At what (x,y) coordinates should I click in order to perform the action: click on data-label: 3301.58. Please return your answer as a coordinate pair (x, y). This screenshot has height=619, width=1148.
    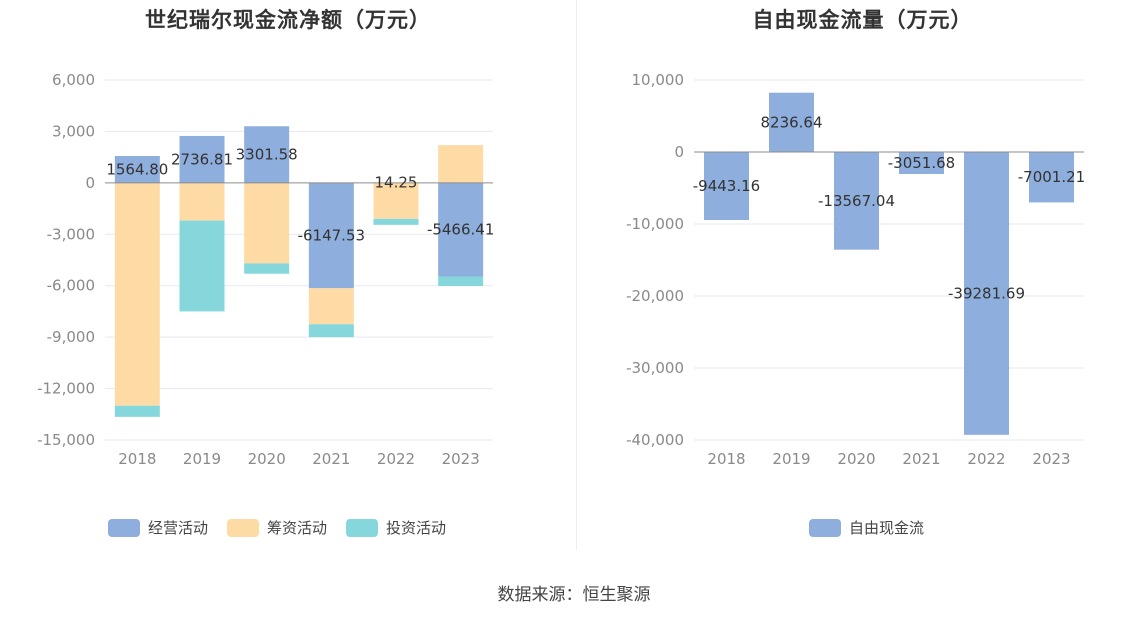
    Looking at the image, I should click on (267, 155).